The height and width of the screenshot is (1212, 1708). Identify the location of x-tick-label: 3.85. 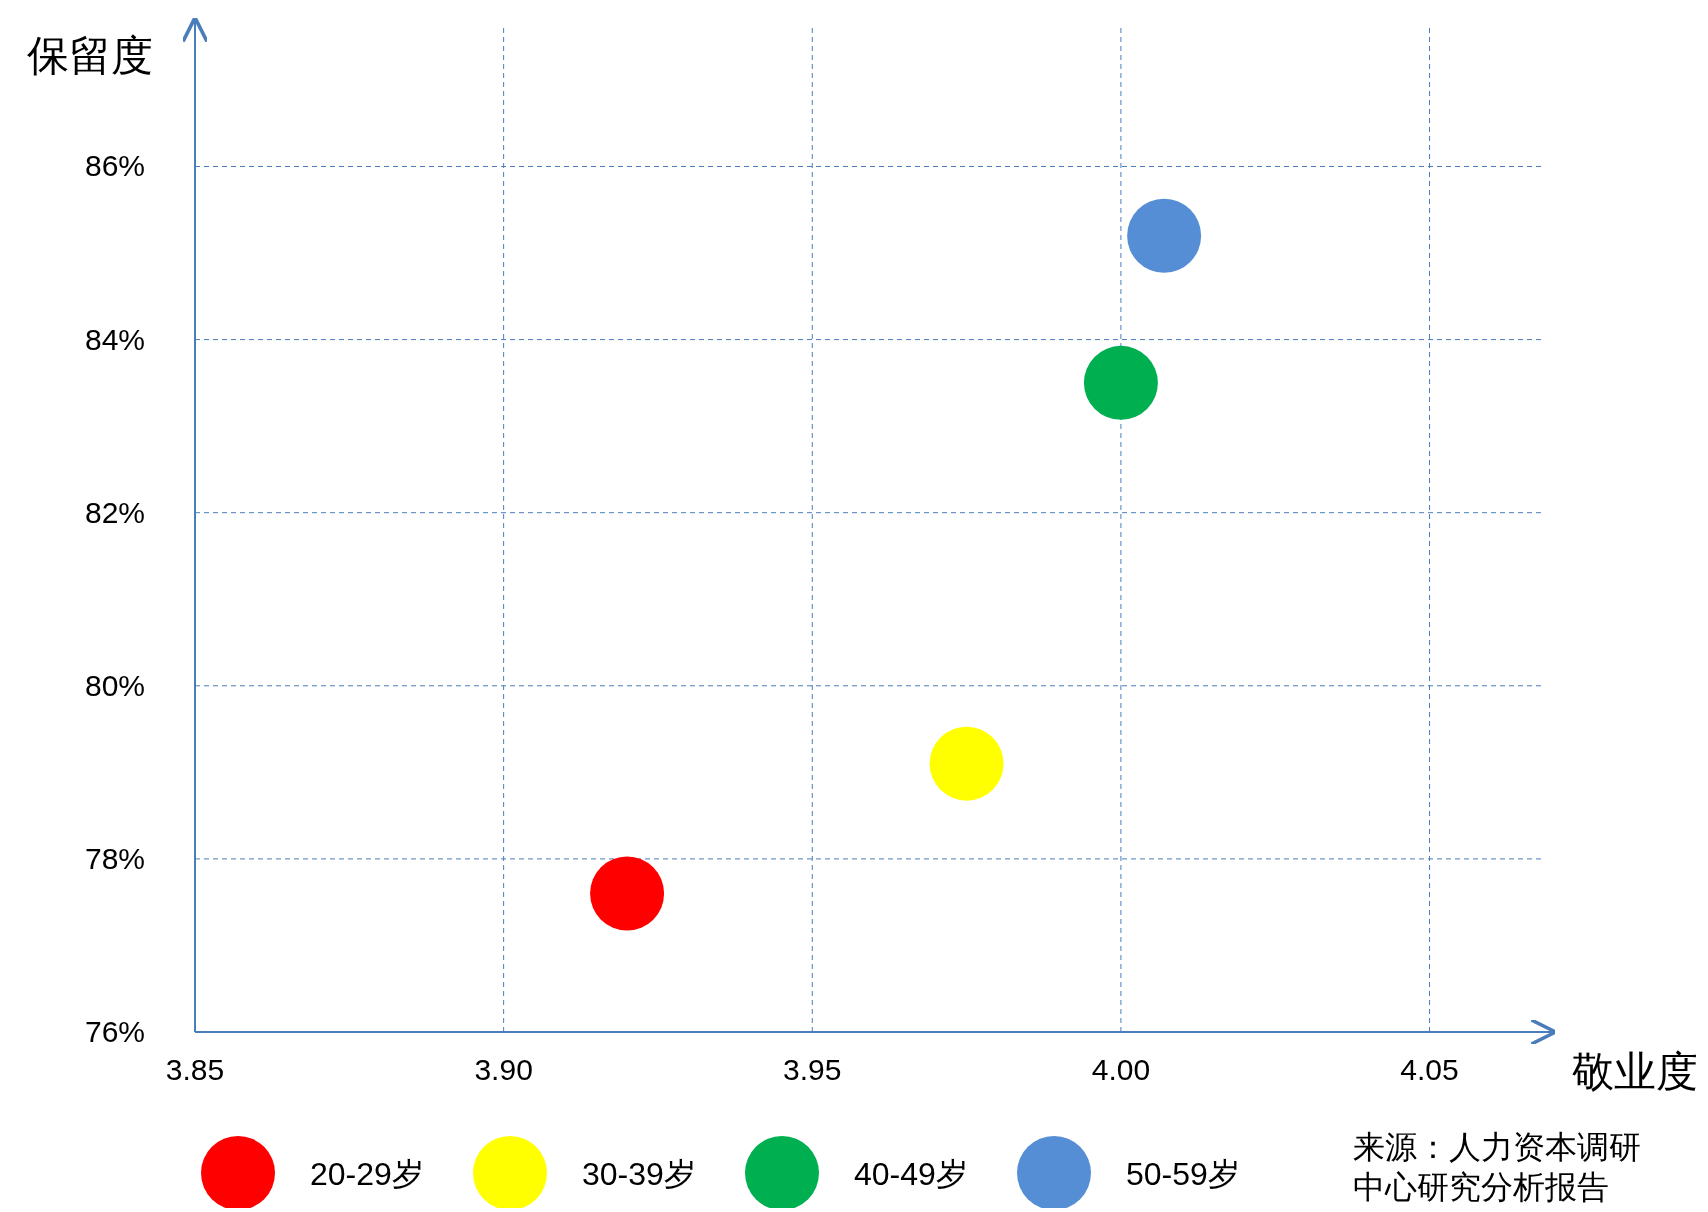
(195, 1069).